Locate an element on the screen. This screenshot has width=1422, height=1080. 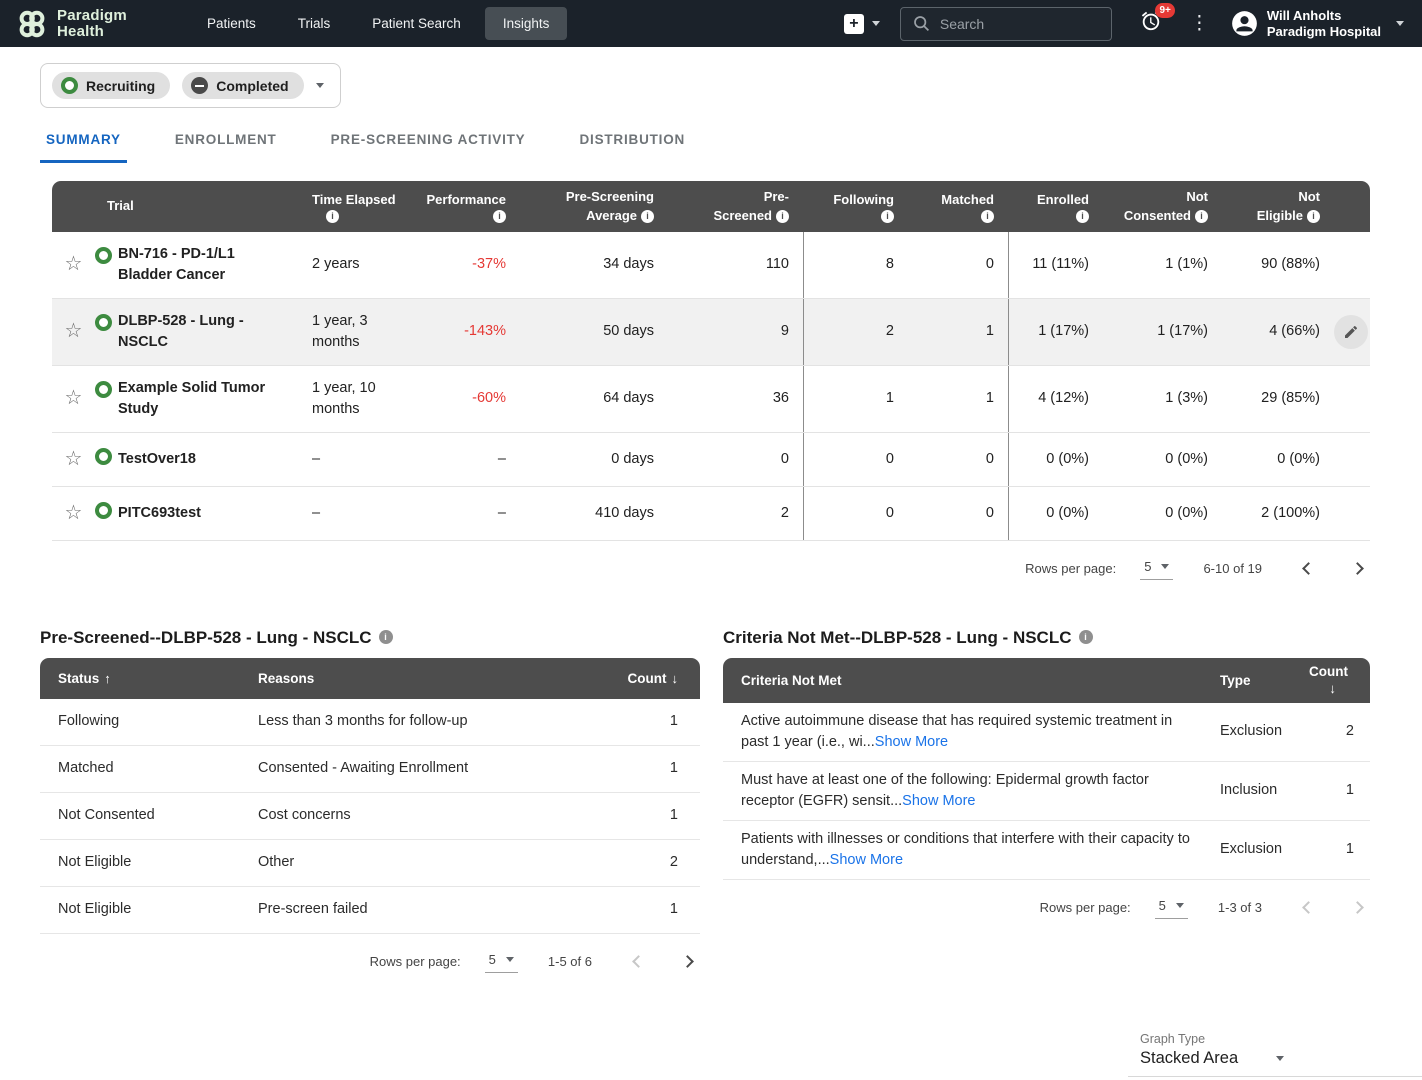
previous-page-button is located at coordinates (1308, 568).